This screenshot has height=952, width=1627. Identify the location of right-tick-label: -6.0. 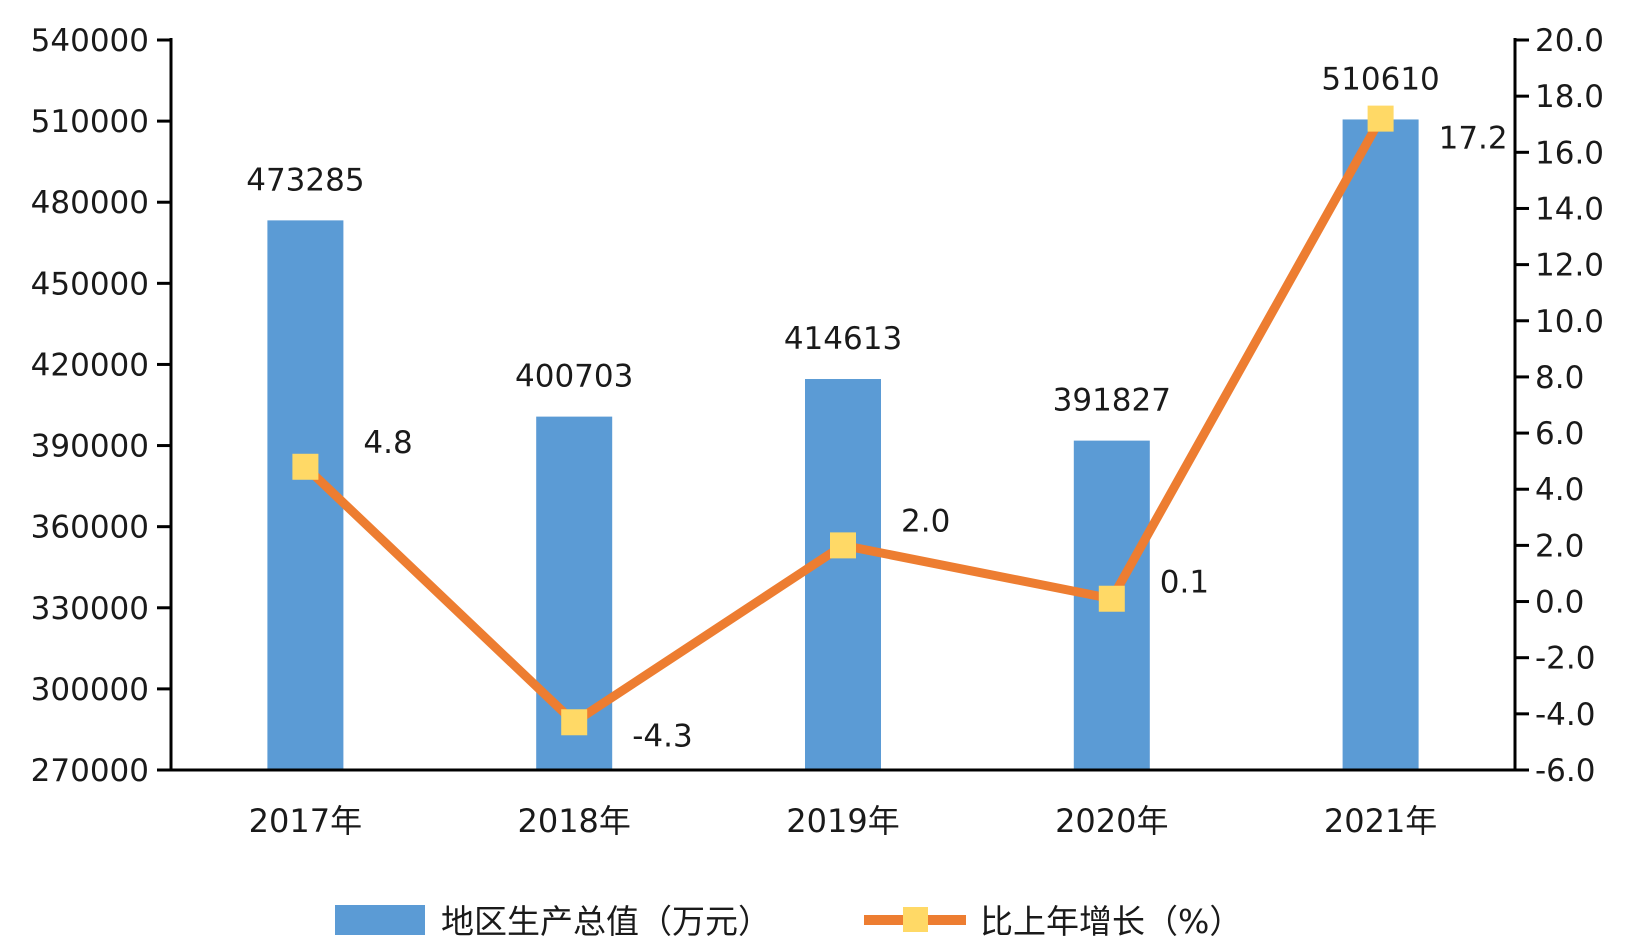
(1565, 771).